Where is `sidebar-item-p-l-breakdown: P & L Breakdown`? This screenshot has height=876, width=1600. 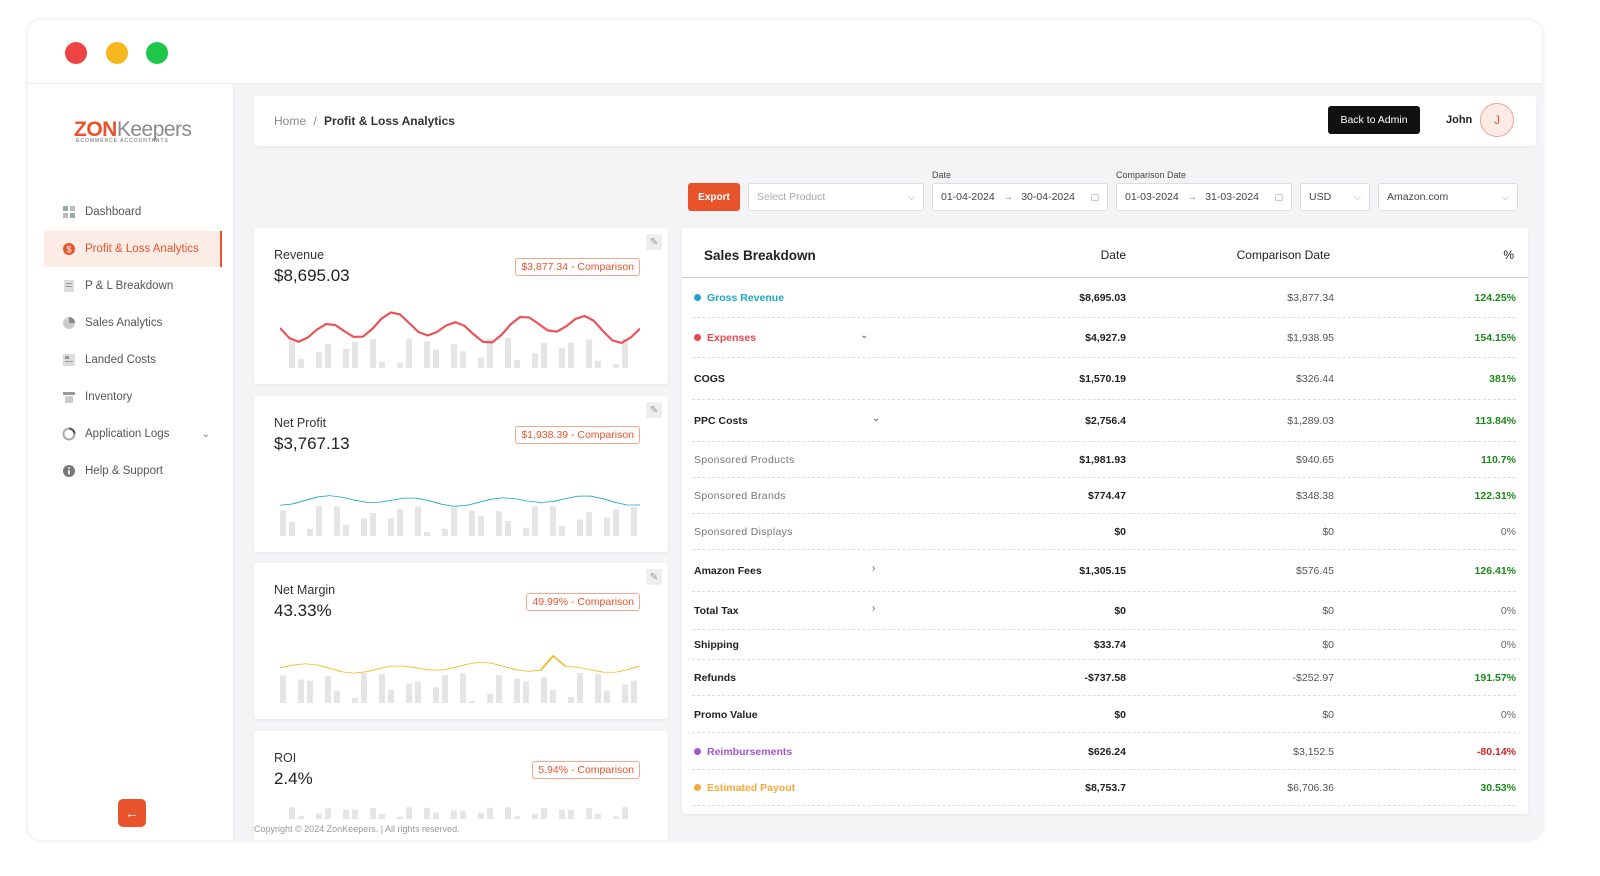 sidebar-item-p-l-breakdown: P & L Breakdown is located at coordinates (133, 286).